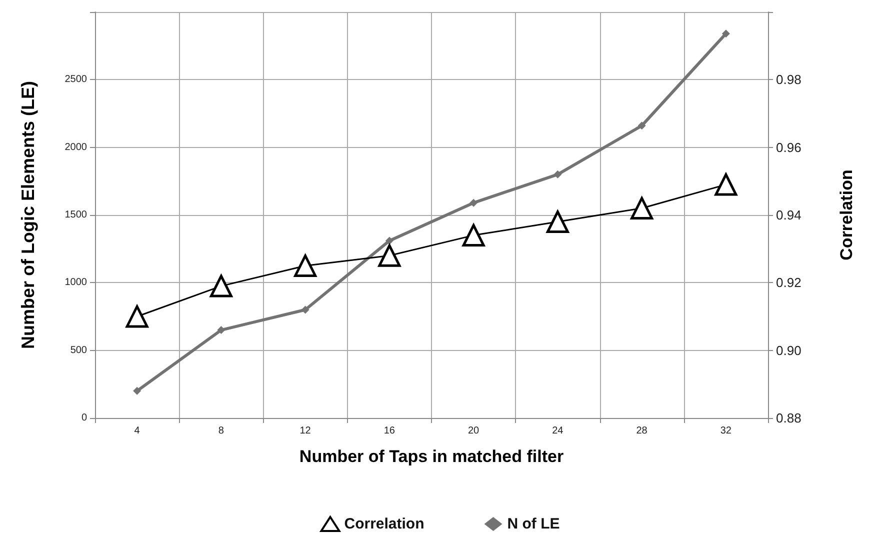 The image size is (880, 545). What do you see at coordinates (431, 456) in the screenshot?
I see `x-axis-title: Number of Taps in matched filter` at bounding box center [431, 456].